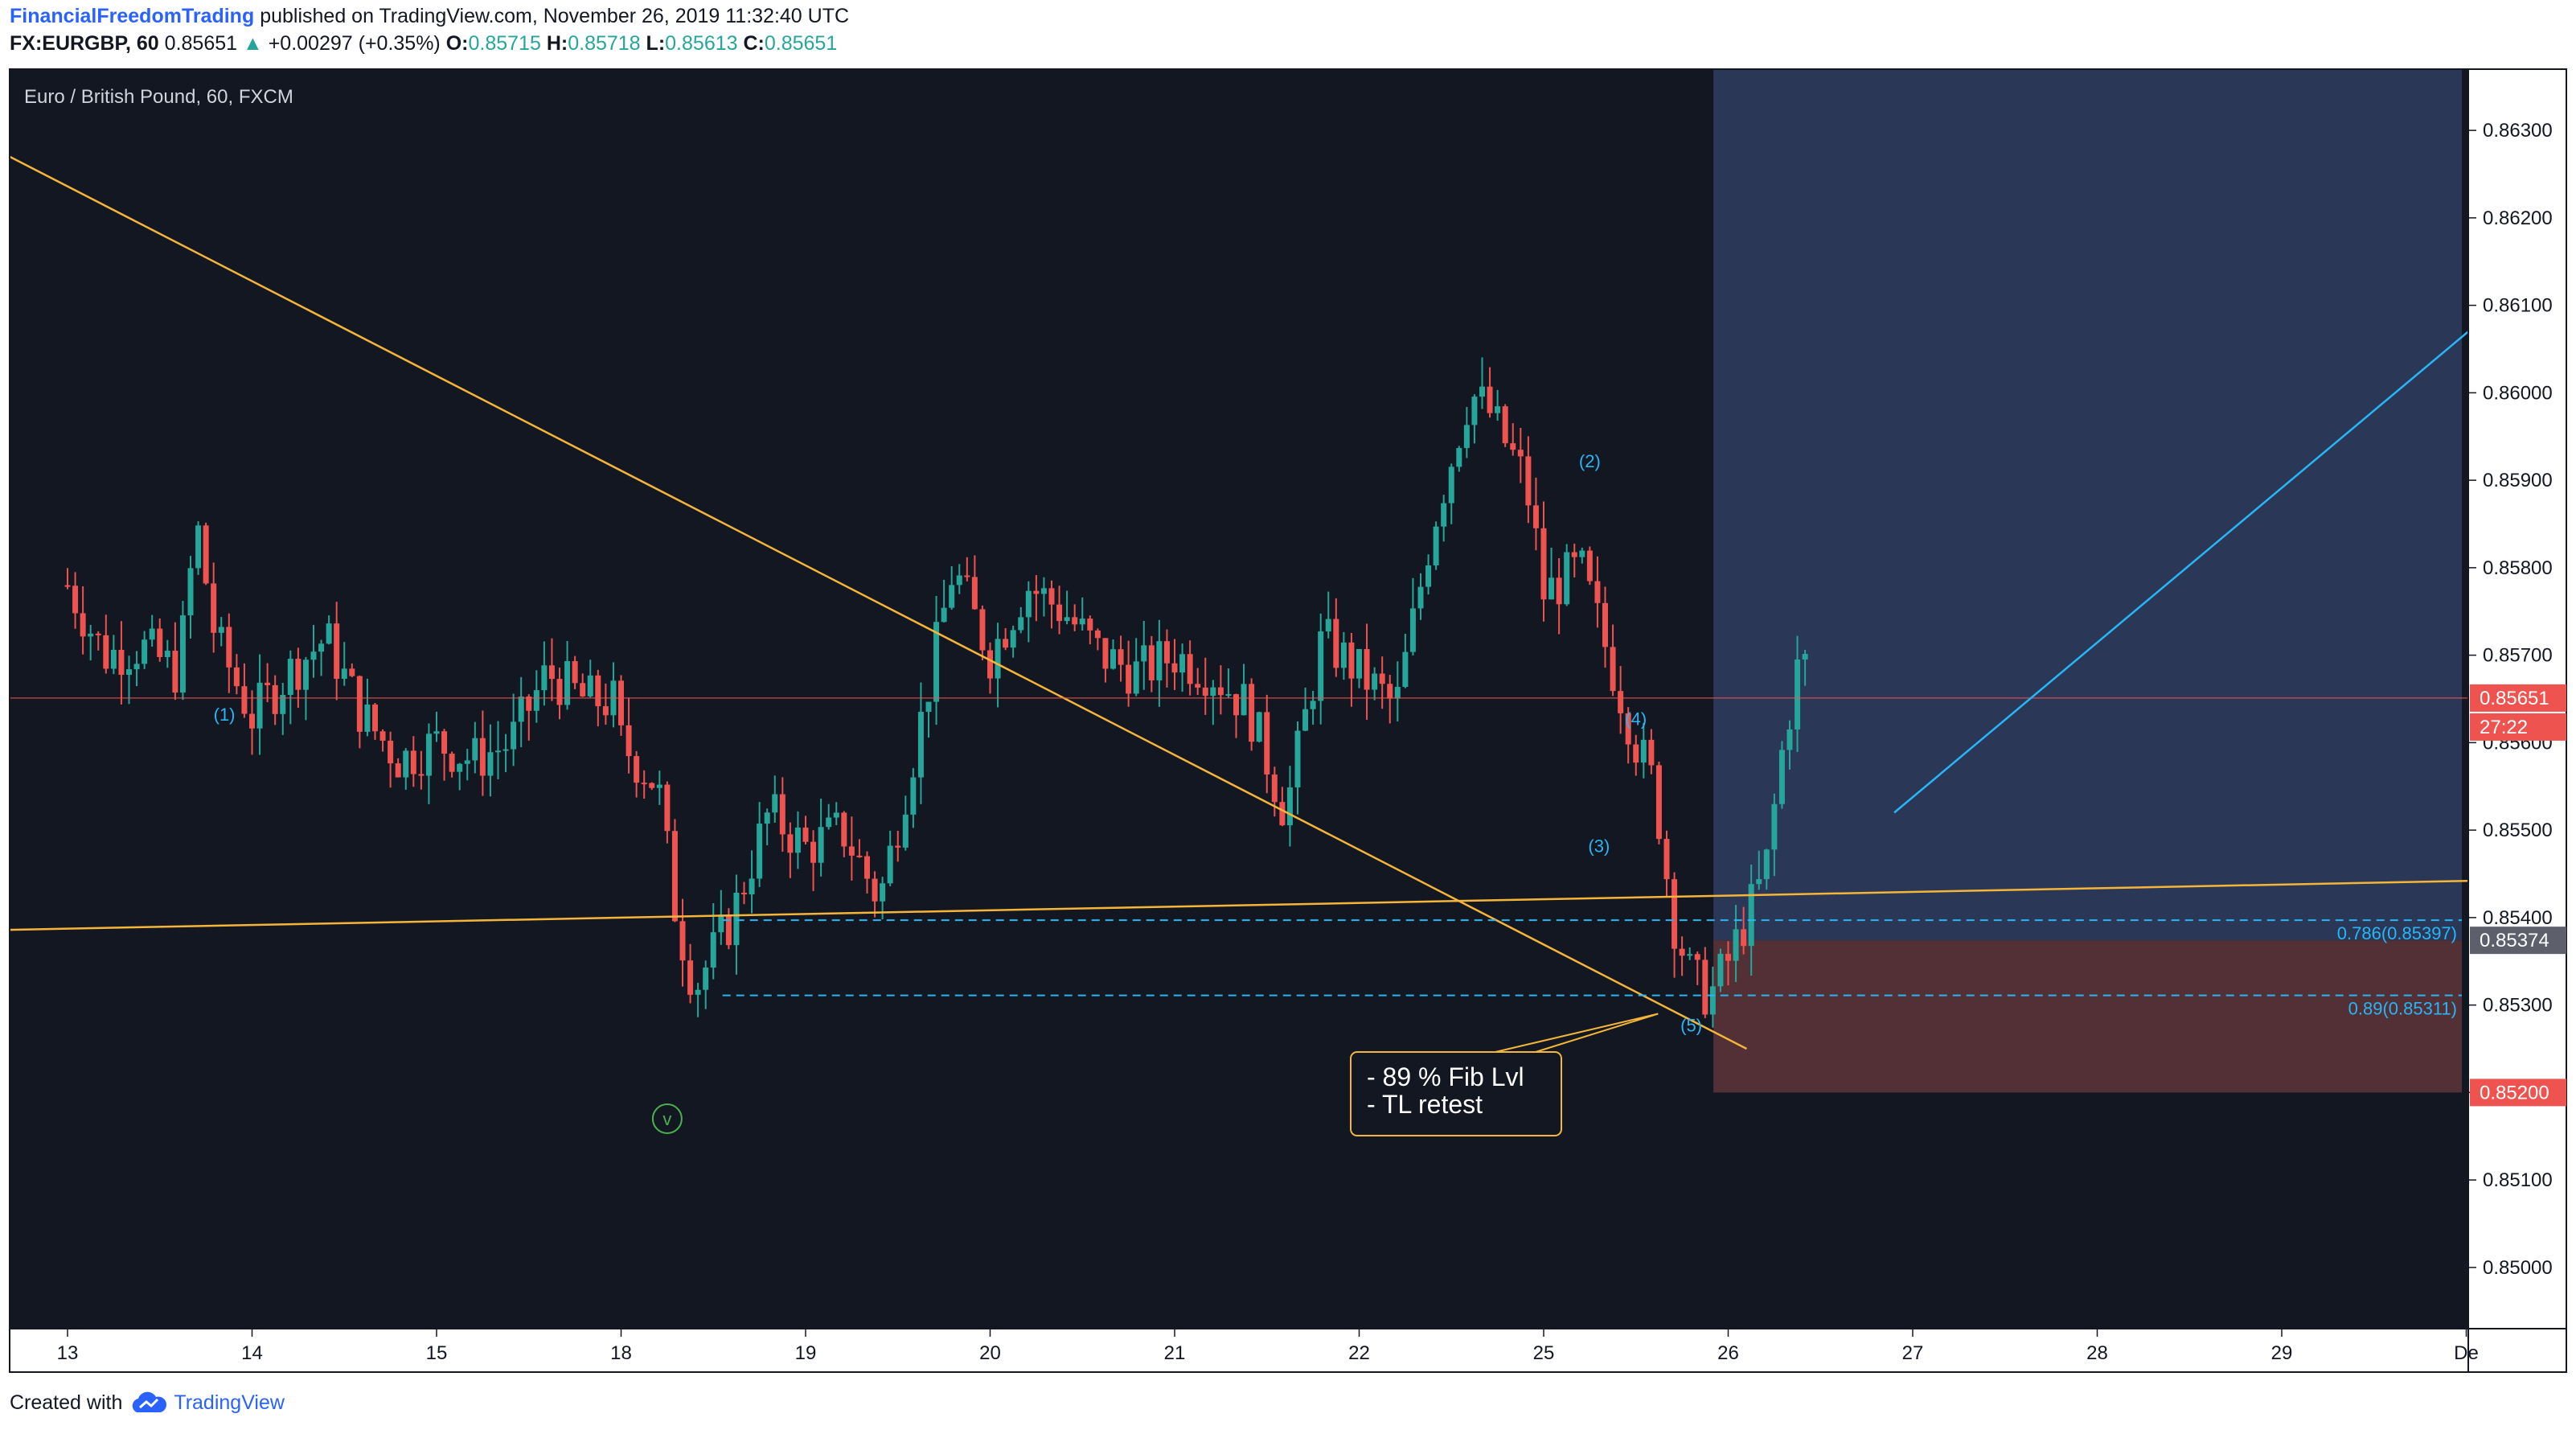  Describe the element at coordinates (1590, 461) in the screenshot. I see `wave-label: (2)` at that location.